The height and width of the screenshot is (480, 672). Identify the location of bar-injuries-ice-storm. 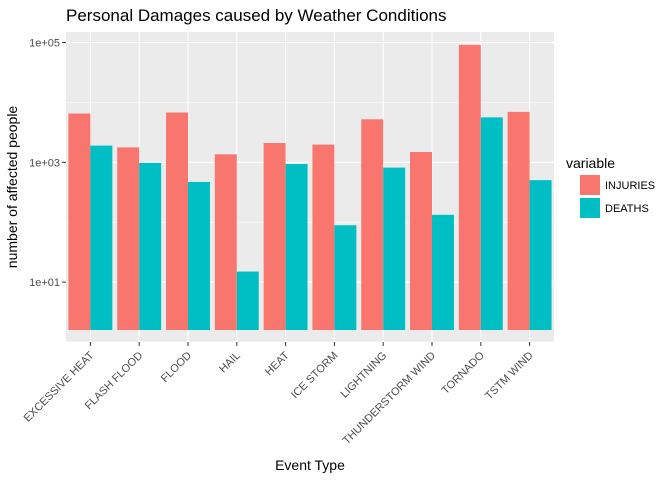
(323, 237).